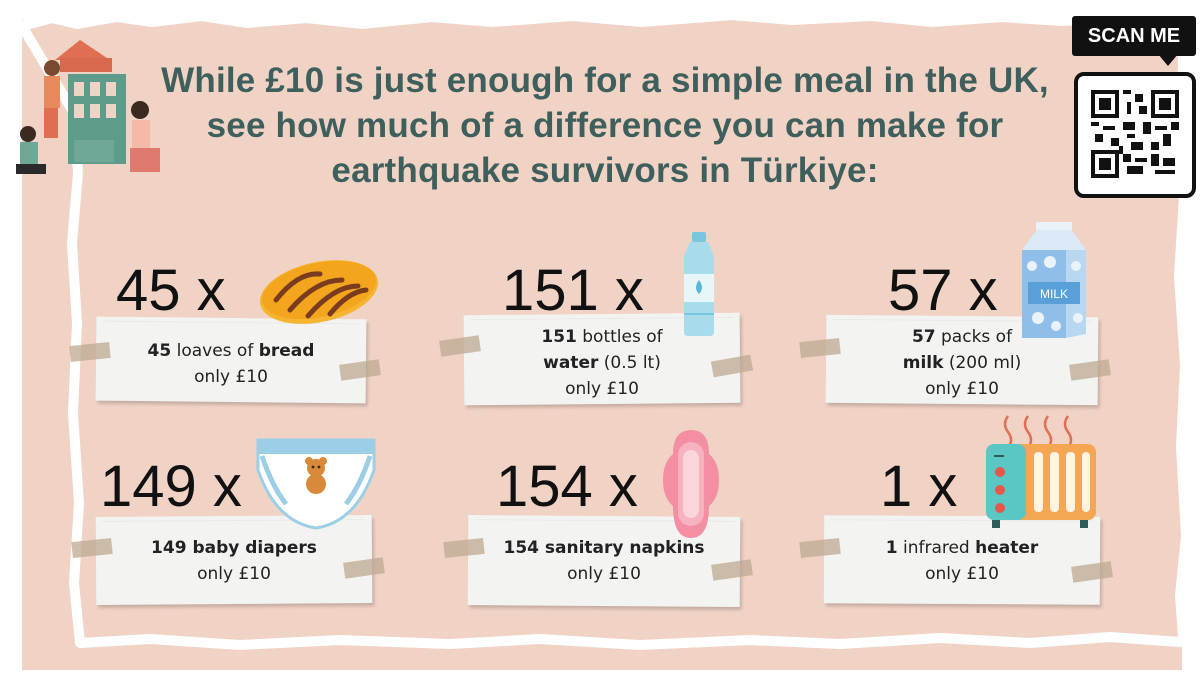  What do you see at coordinates (962, 561) in the screenshot?
I see `item-description: 1 infrared heater only £10` at bounding box center [962, 561].